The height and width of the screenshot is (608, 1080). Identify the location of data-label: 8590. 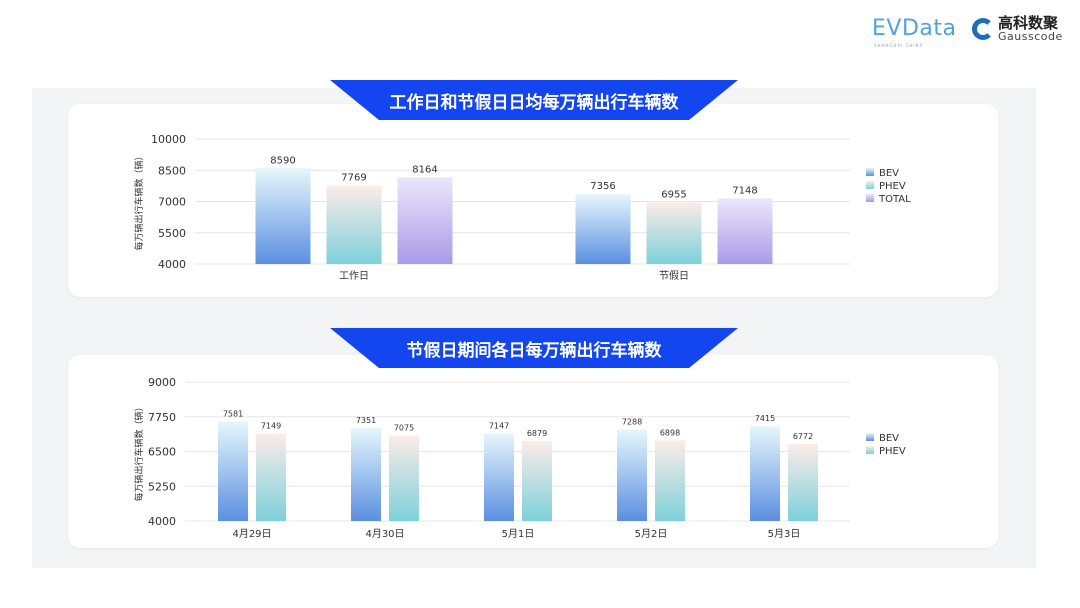
(282, 160).